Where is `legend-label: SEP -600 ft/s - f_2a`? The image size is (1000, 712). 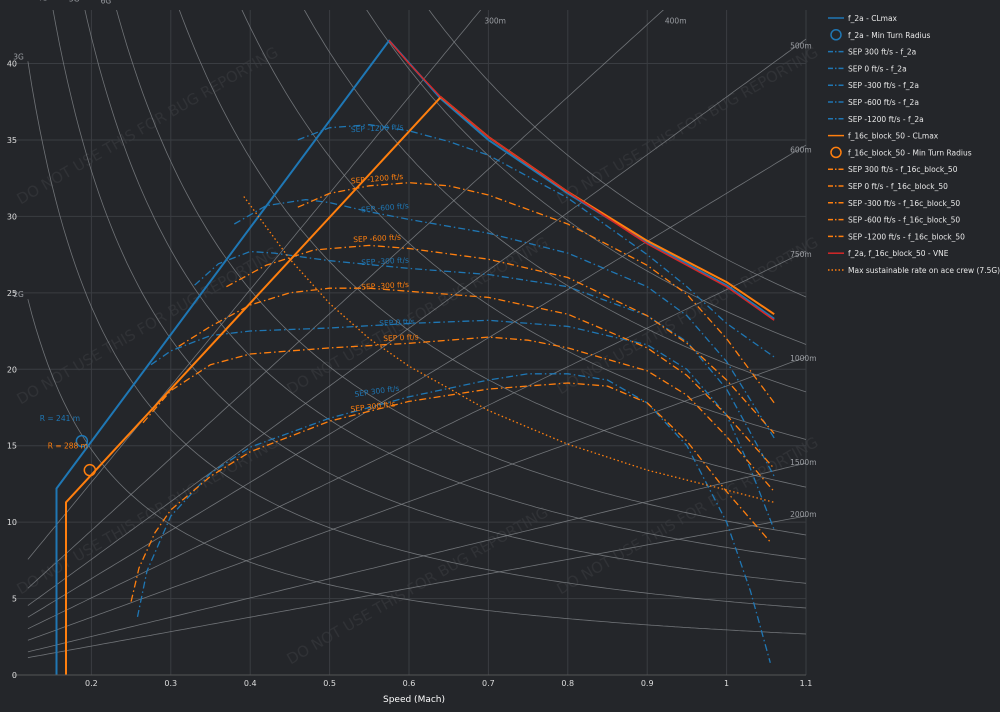 legend-label: SEP -600 ft/s - f_2a is located at coordinates (883, 102).